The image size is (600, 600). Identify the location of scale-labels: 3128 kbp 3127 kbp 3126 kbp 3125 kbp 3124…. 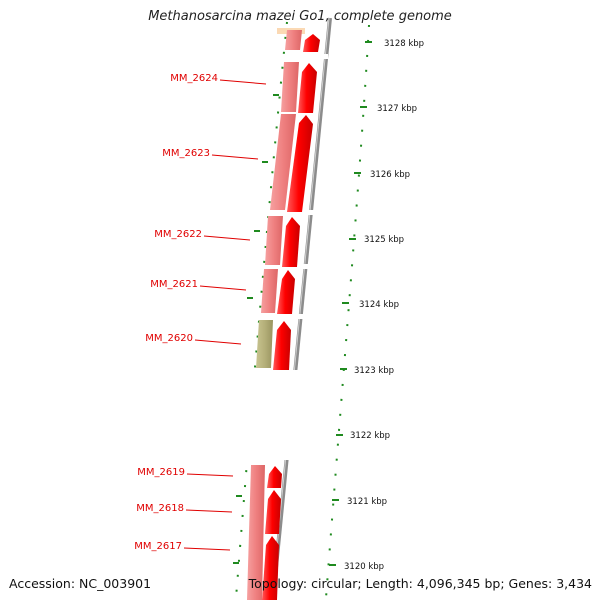
(384, 305).